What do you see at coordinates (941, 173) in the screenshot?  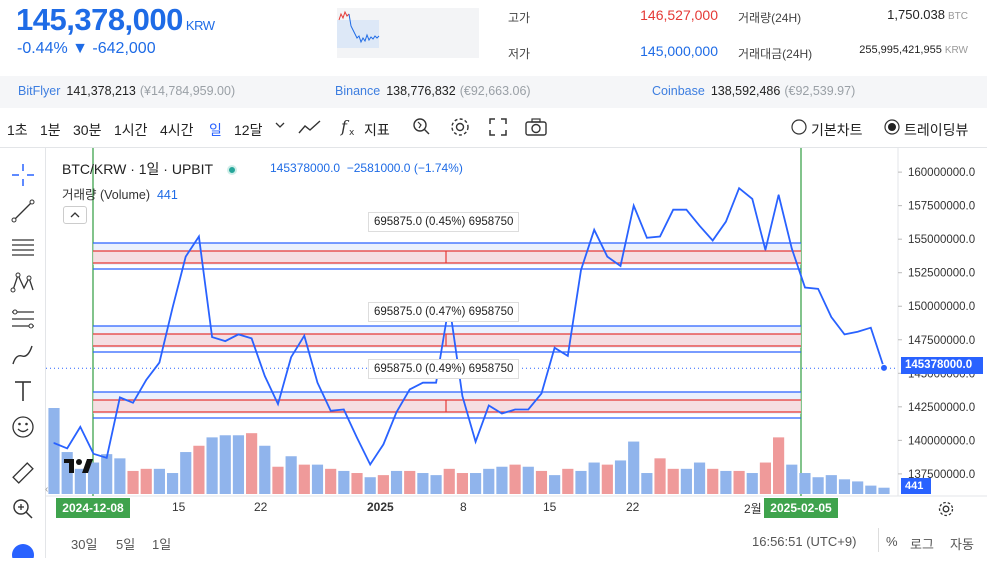 I see `y-tick-label: 160000000.0` at bounding box center [941, 173].